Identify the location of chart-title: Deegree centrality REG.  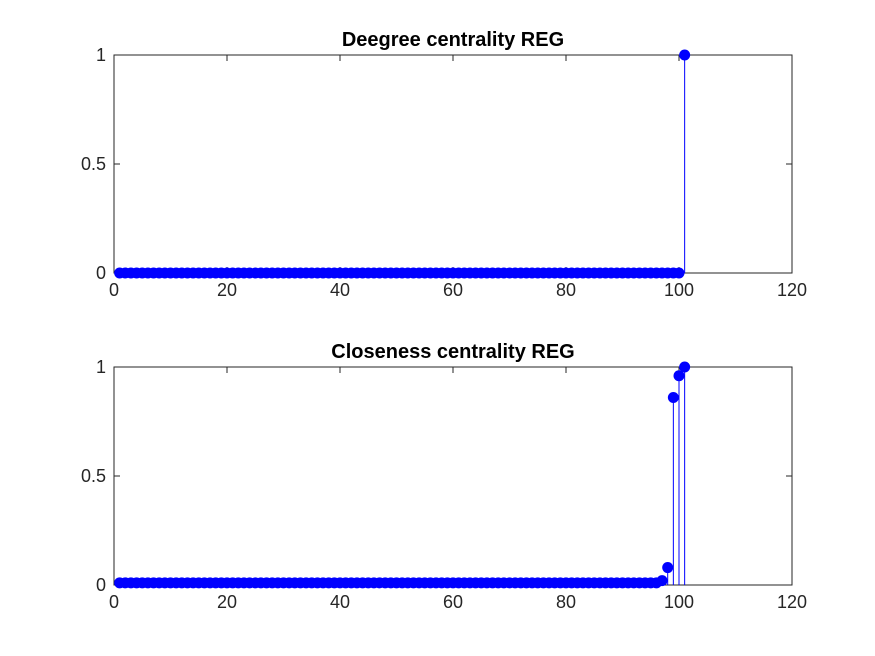
(453, 40).